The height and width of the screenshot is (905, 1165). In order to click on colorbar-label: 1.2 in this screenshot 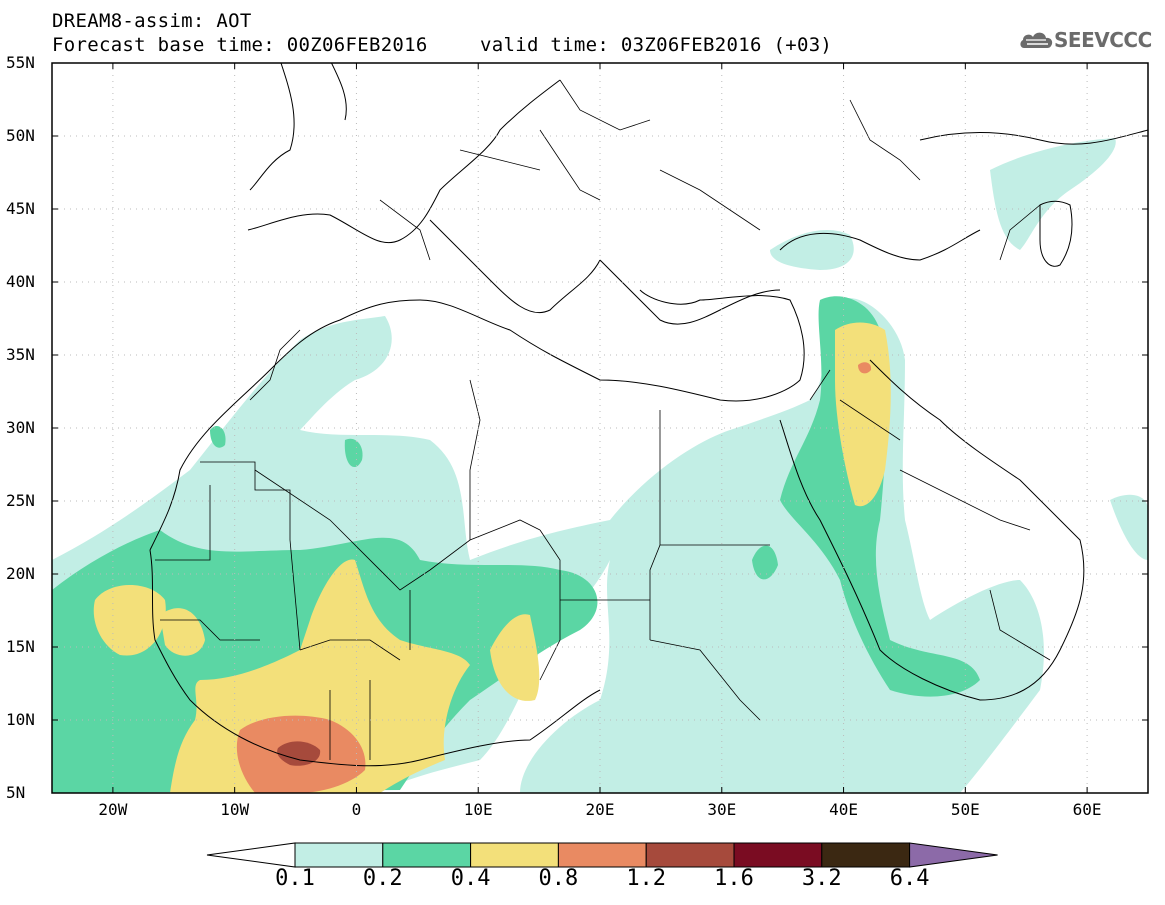, I will do `click(646, 878)`.